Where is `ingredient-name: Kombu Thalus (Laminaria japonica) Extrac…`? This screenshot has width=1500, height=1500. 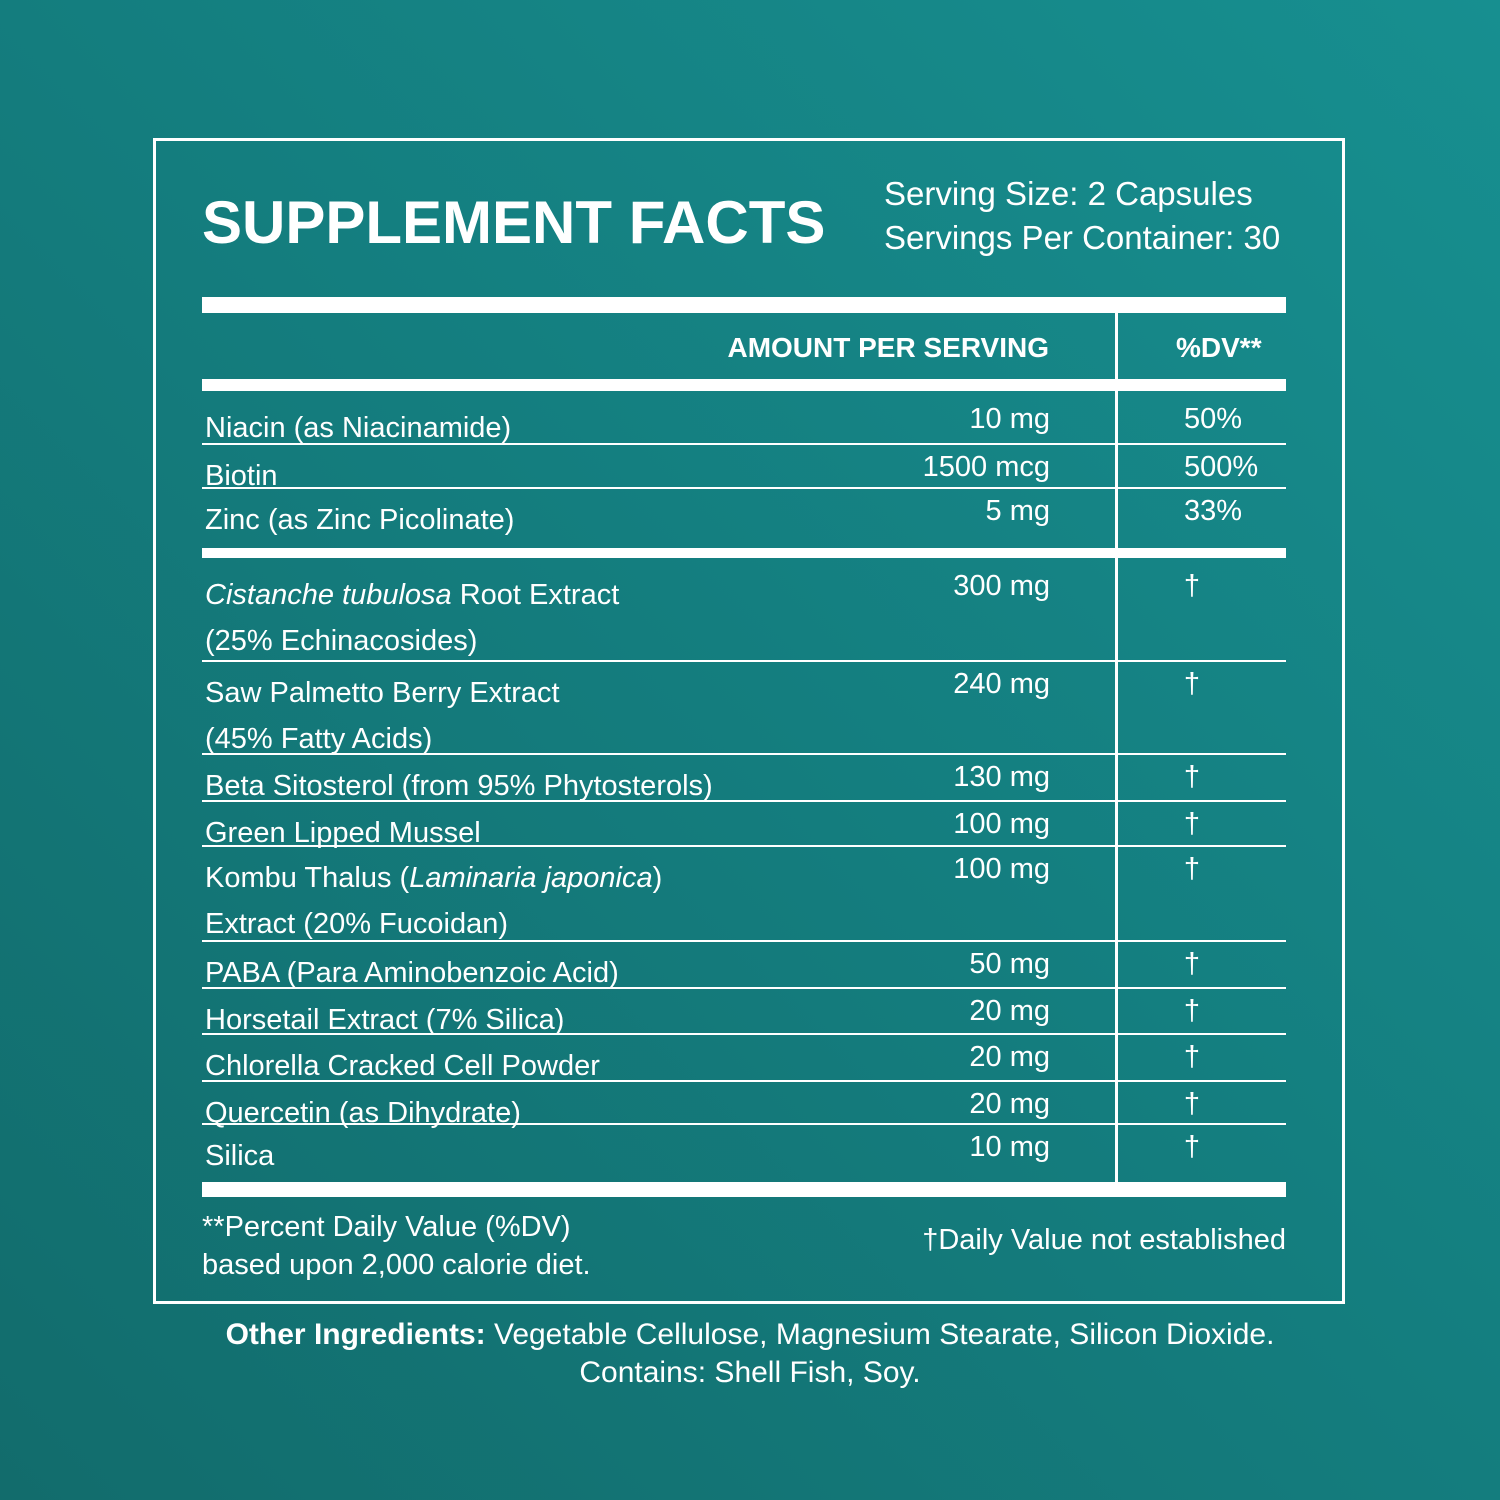
ingredient-name: Kombu Thalus (Laminaria japonica) Extrac… is located at coordinates (465, 901).